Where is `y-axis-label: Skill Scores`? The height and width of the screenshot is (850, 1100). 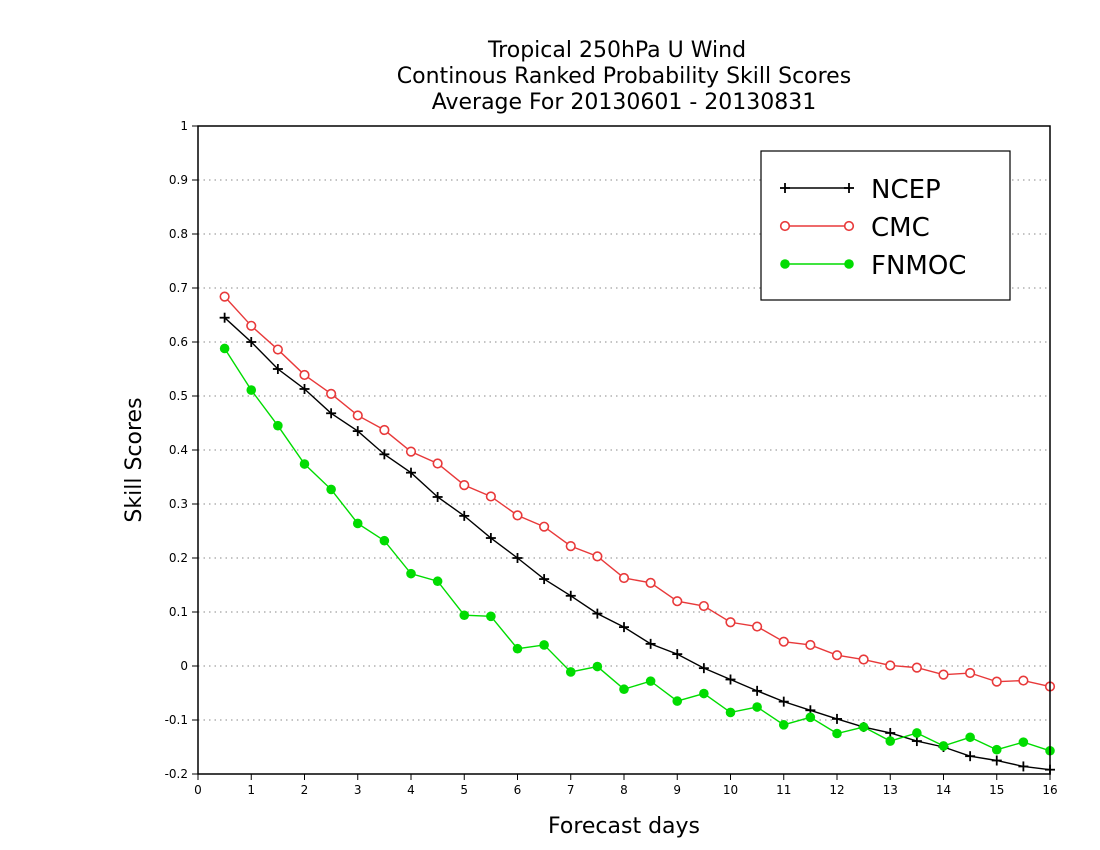 y-axis-label: Skill Scores is located at coordinates (134, 459).